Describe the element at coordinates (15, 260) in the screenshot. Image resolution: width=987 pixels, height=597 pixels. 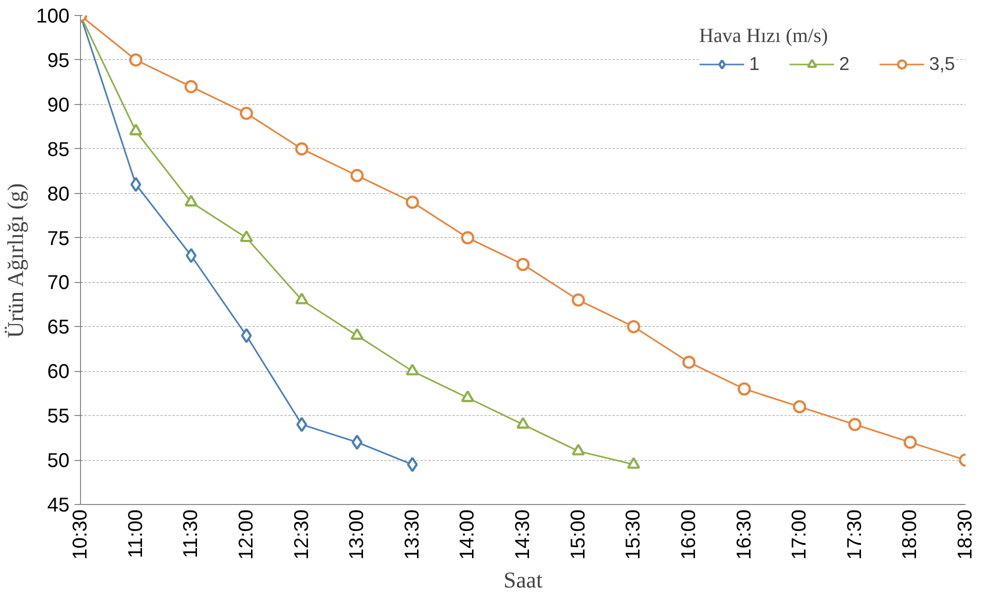
I see `y-axis-title: Ürün Ağırlığı (g)` at that location.